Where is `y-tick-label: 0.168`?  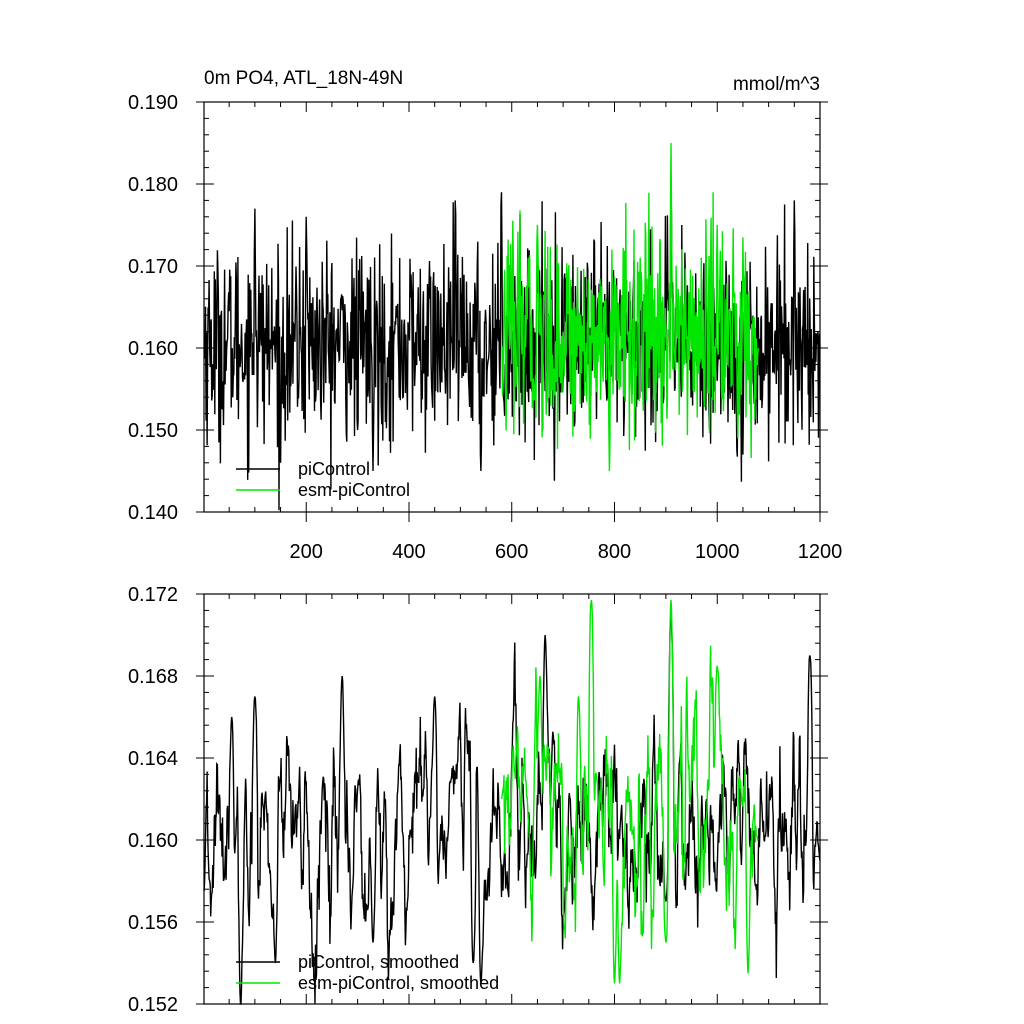 y-tick-label: 0.168 is located at coordinates (153, 677).